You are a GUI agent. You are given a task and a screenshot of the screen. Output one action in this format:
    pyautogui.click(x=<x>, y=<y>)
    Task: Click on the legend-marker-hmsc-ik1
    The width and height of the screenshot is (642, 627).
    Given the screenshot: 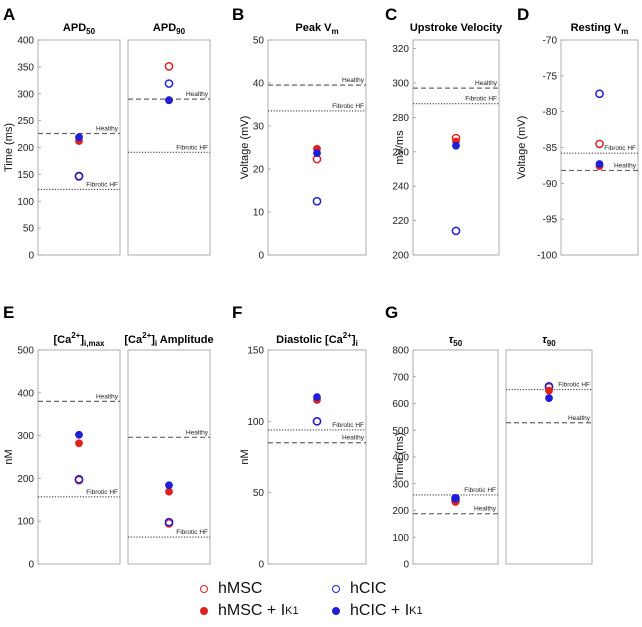 What is the action you would take?
    pyautogui.click(x=204, y=611)
    